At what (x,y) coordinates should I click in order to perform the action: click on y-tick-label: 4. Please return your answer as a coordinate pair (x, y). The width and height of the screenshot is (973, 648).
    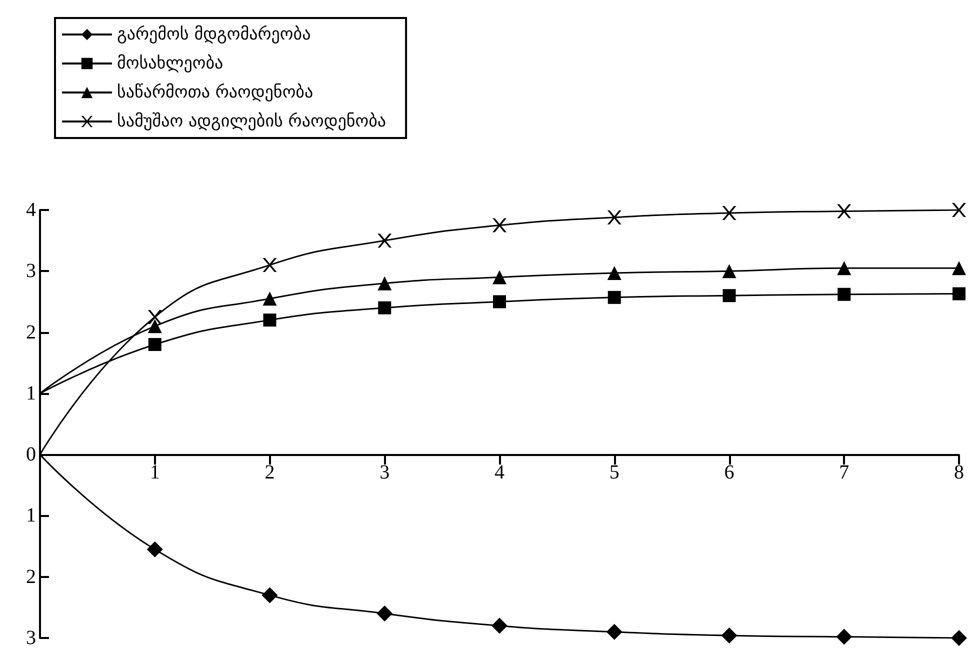
    Looking at the image, I should click on (31, 210).